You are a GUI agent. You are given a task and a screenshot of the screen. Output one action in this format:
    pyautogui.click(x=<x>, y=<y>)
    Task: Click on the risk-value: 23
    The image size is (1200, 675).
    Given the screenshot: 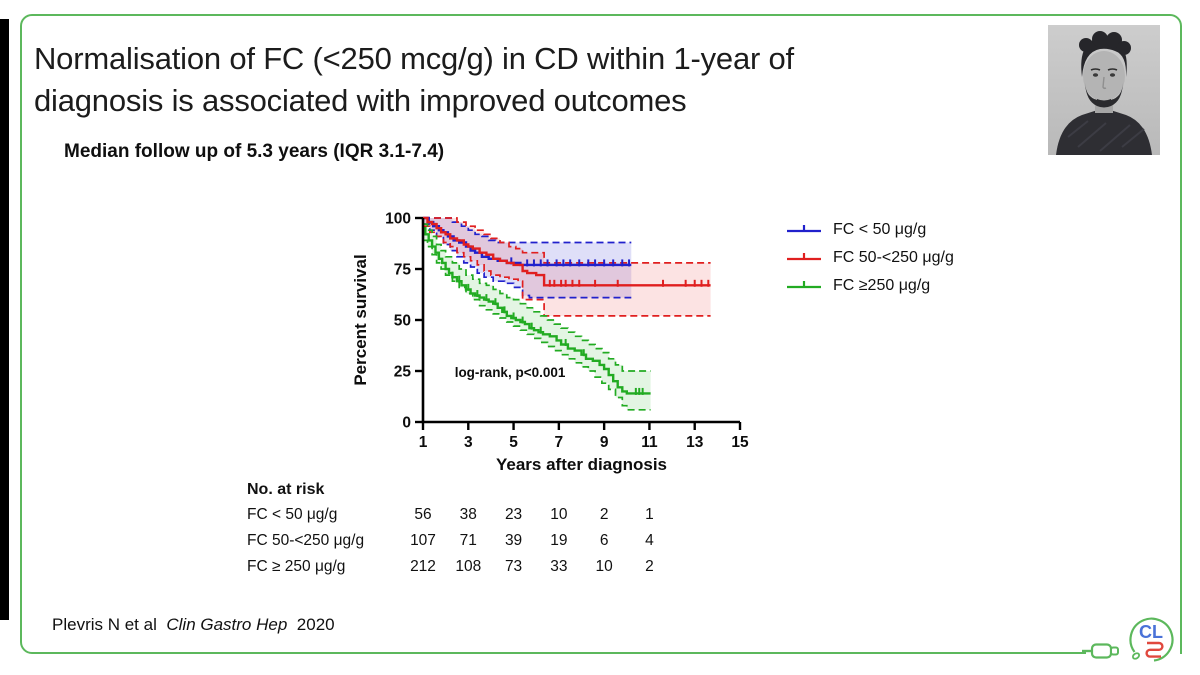 What is the action you would take?
    pyautogui.click(x=513, y=514)
    